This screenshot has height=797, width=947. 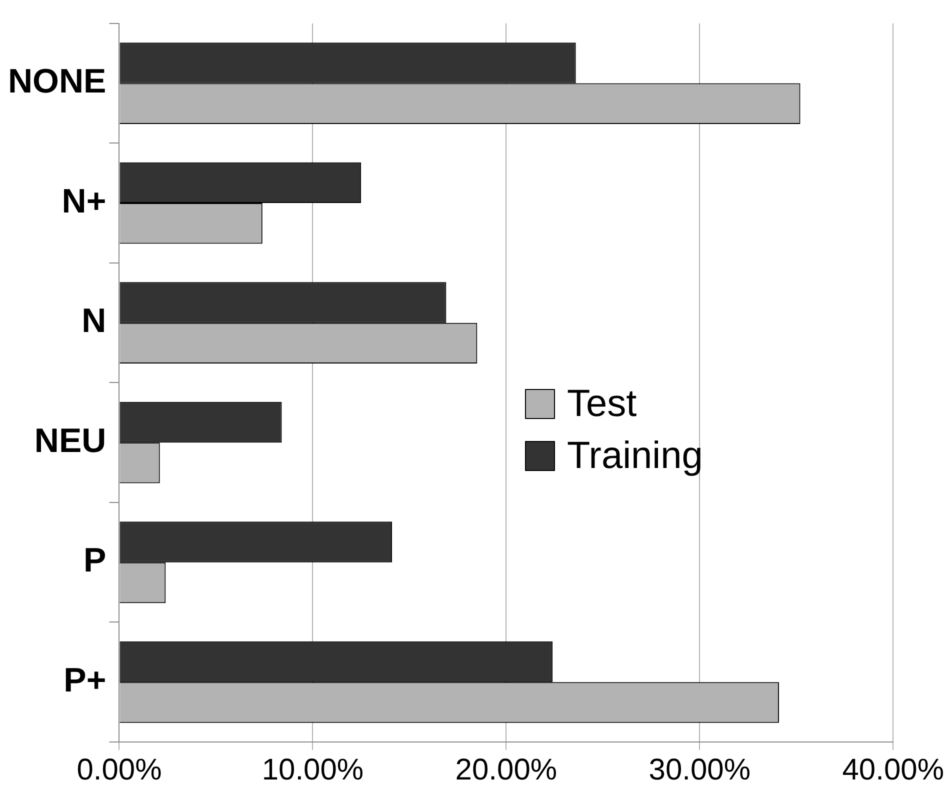 I want to click on y-tick-label: P, so click(x=95, y=561).